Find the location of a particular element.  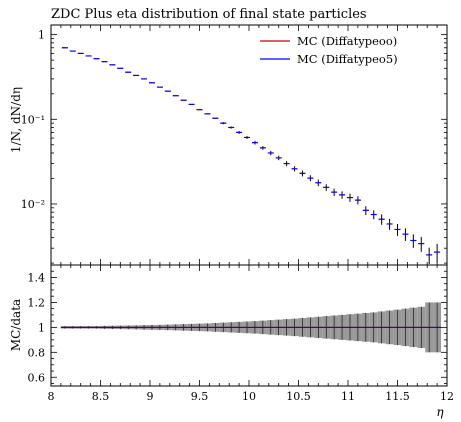

x-tick-label: 9 is located at coordinates (150, 396).